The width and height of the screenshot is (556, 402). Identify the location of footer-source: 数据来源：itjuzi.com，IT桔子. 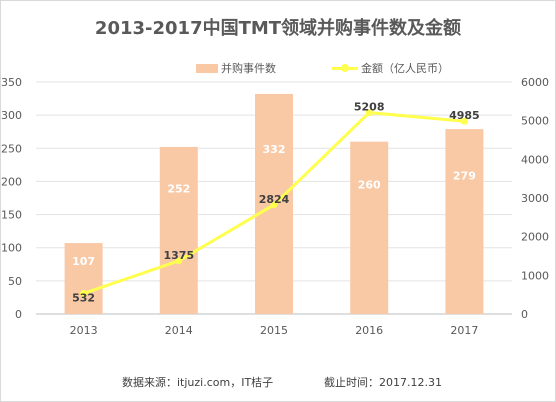
(198, 382).